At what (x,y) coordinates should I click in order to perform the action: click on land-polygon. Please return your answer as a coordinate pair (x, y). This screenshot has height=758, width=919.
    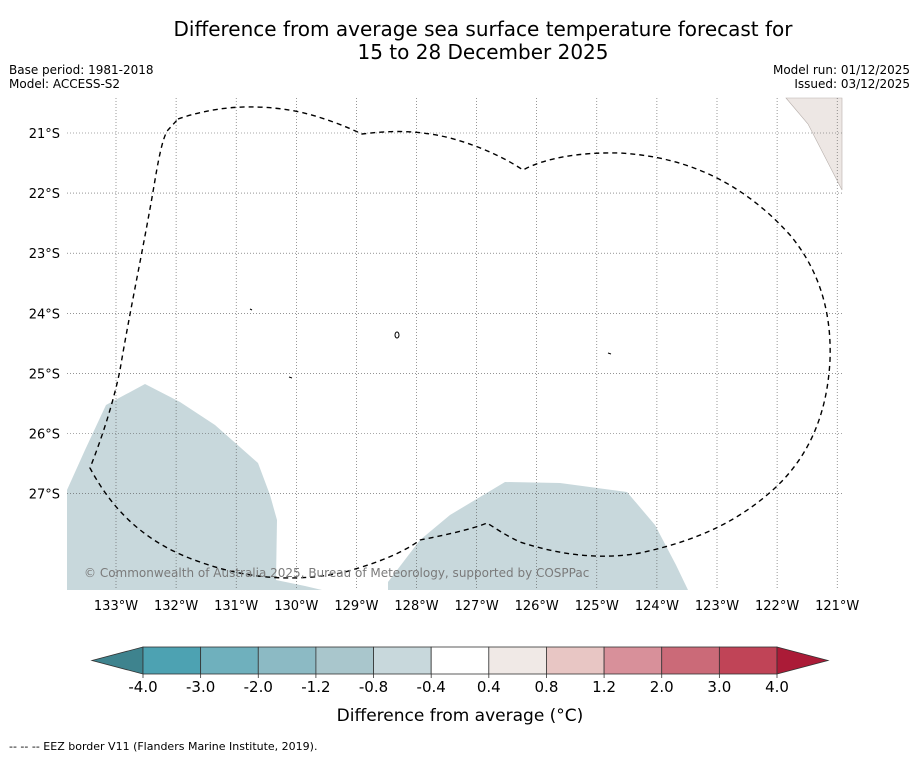
    Looking at the image, I should click on (814, 144).